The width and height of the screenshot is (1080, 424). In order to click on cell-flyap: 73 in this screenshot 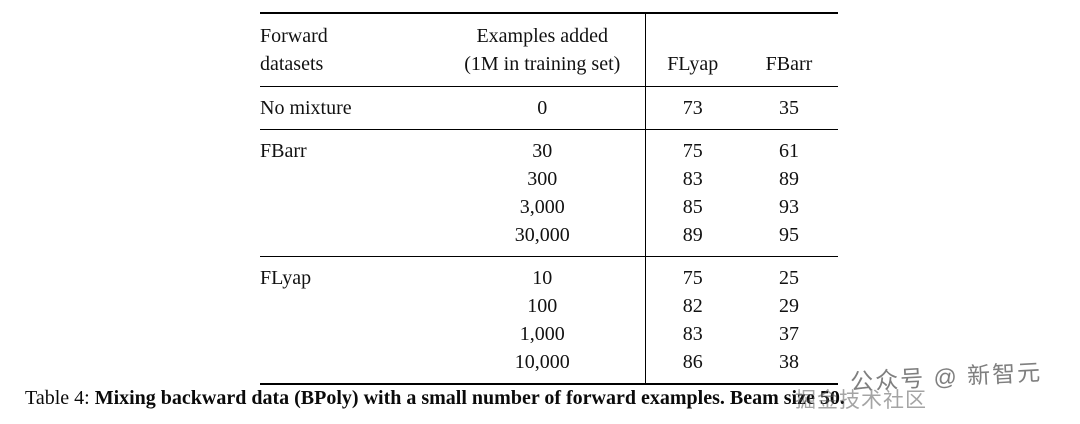, I will do `click(692, 108)`.